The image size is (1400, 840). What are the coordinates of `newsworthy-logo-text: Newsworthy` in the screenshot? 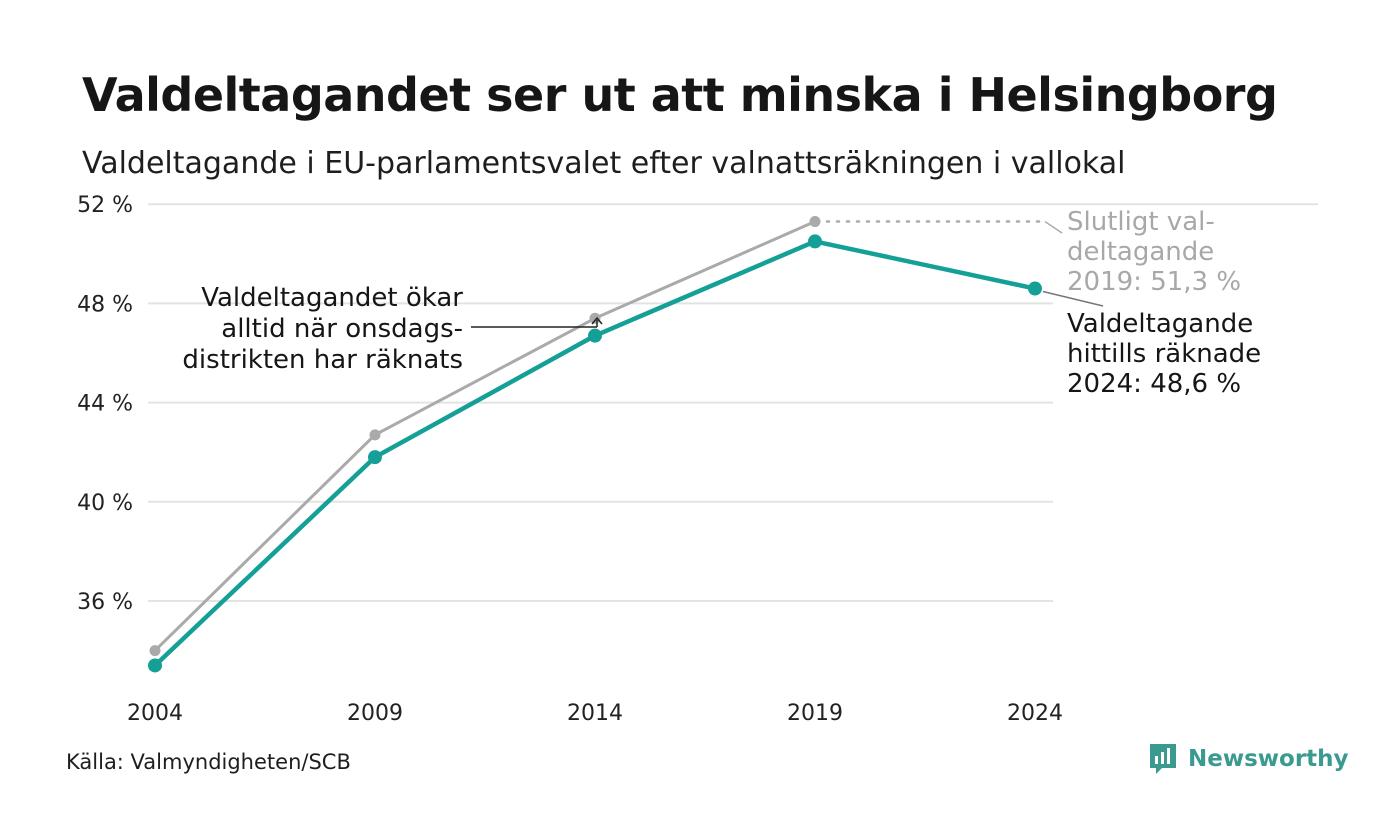 It's located at (1268, 759).